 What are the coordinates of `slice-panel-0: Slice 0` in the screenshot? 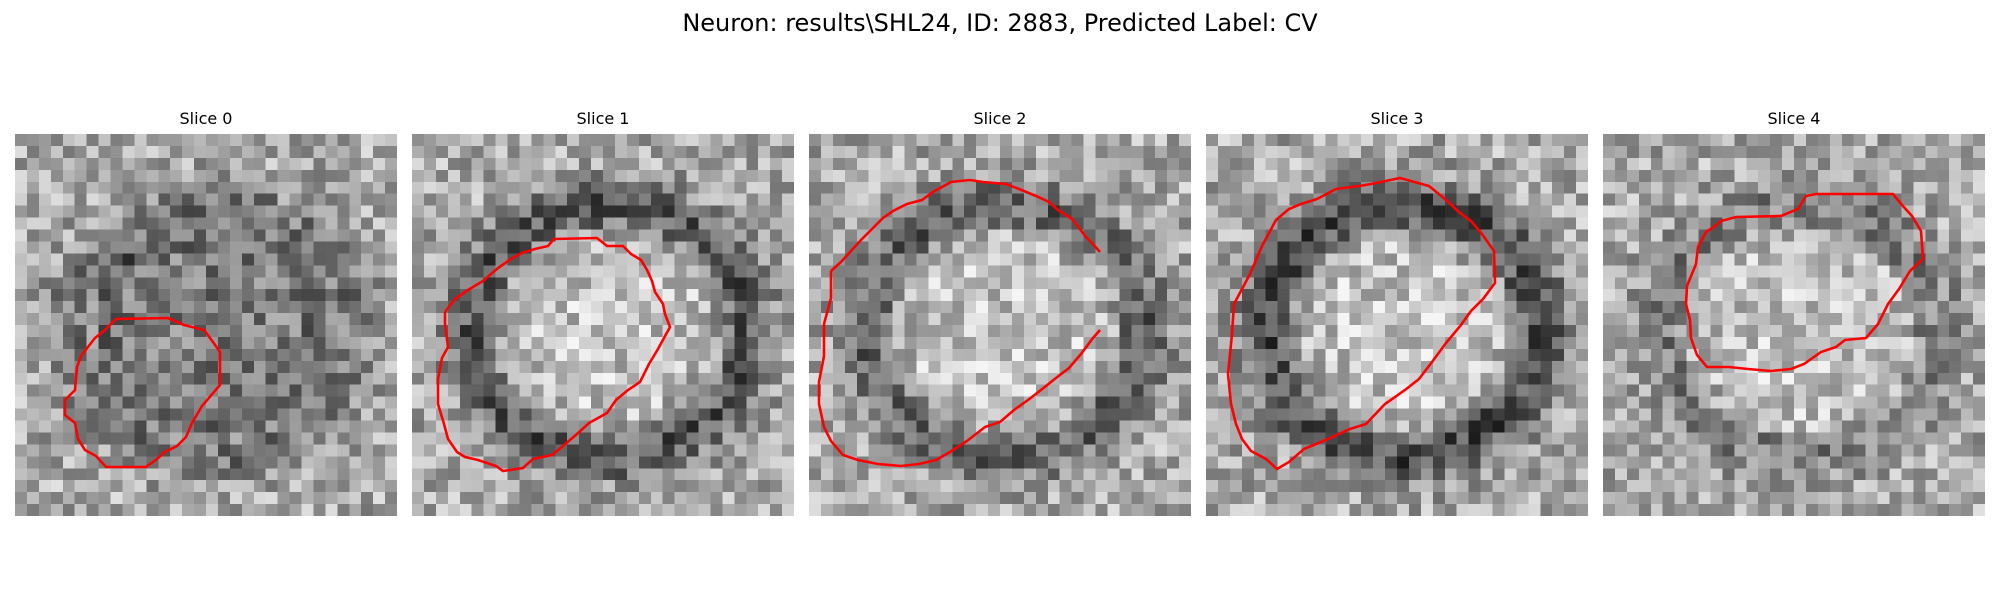 It's located at (206, 312).